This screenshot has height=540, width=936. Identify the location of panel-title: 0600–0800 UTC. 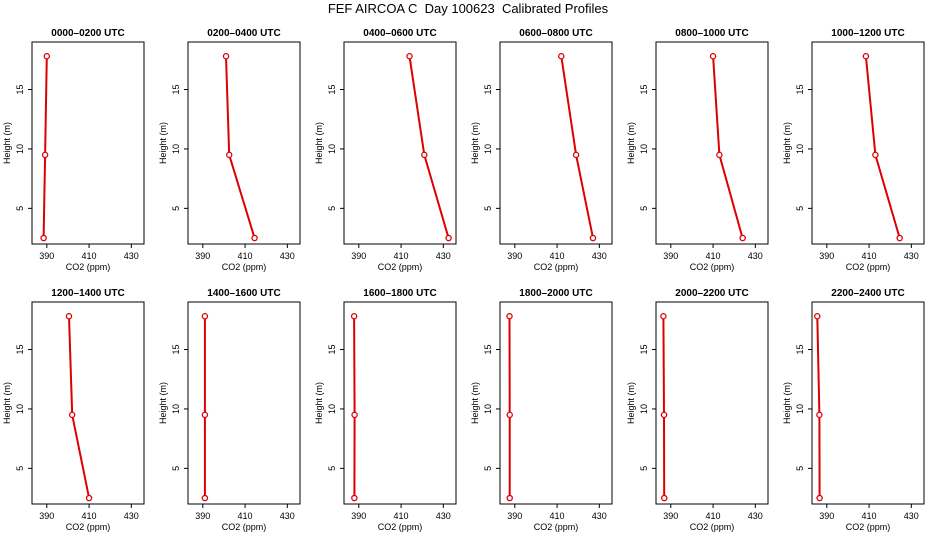
(555, 33).